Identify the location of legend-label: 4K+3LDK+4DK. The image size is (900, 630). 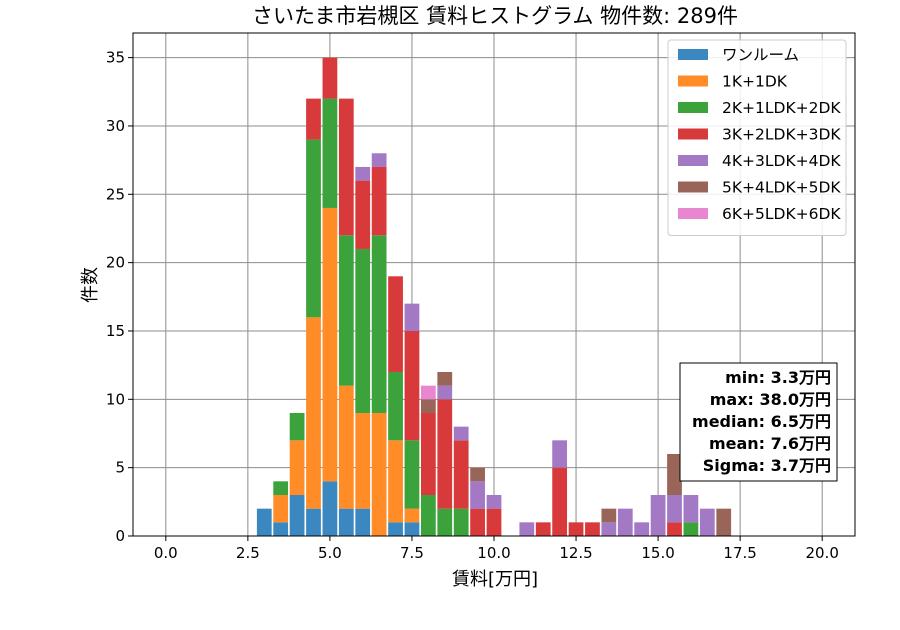
(781, 161).